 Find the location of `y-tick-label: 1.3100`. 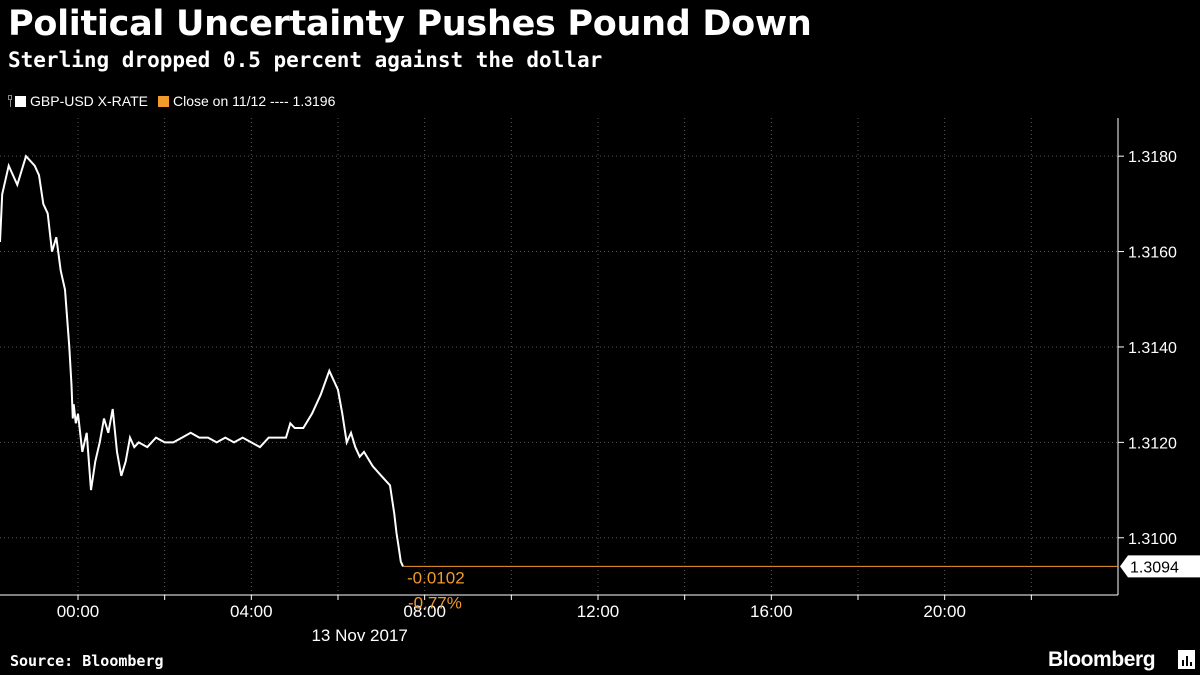

y-tick-label: 1.3100 is located at coordinates (1152, 539).